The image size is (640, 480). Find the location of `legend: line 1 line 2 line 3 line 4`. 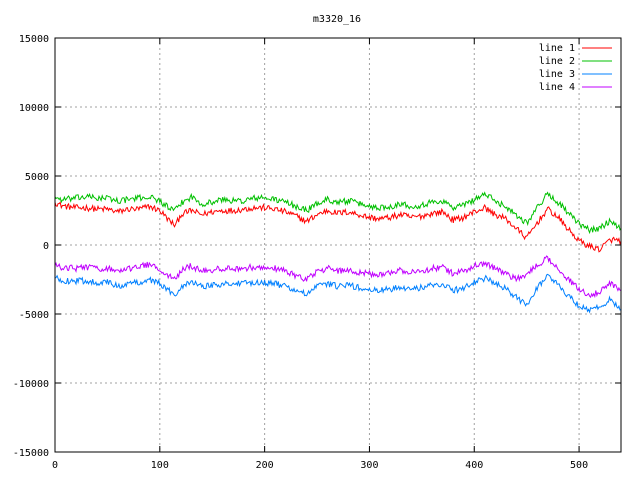

legend: line 1 line 2 line 3 line 4 is located at coordinates (575, 68).